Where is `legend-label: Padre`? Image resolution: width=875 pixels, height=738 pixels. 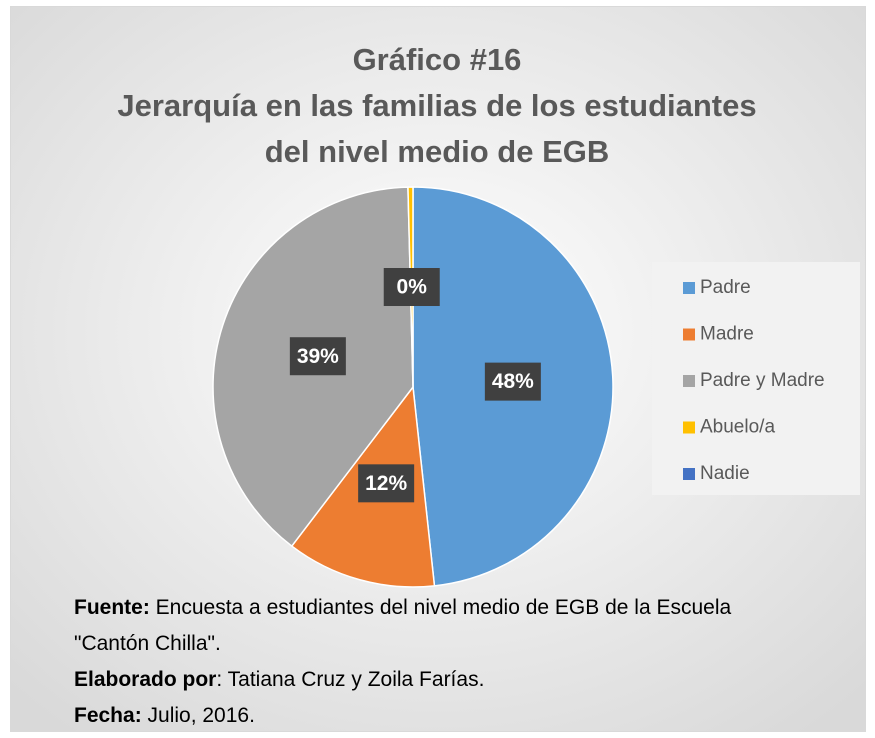 legend-label: Padre is located at coordinates (725, 287).